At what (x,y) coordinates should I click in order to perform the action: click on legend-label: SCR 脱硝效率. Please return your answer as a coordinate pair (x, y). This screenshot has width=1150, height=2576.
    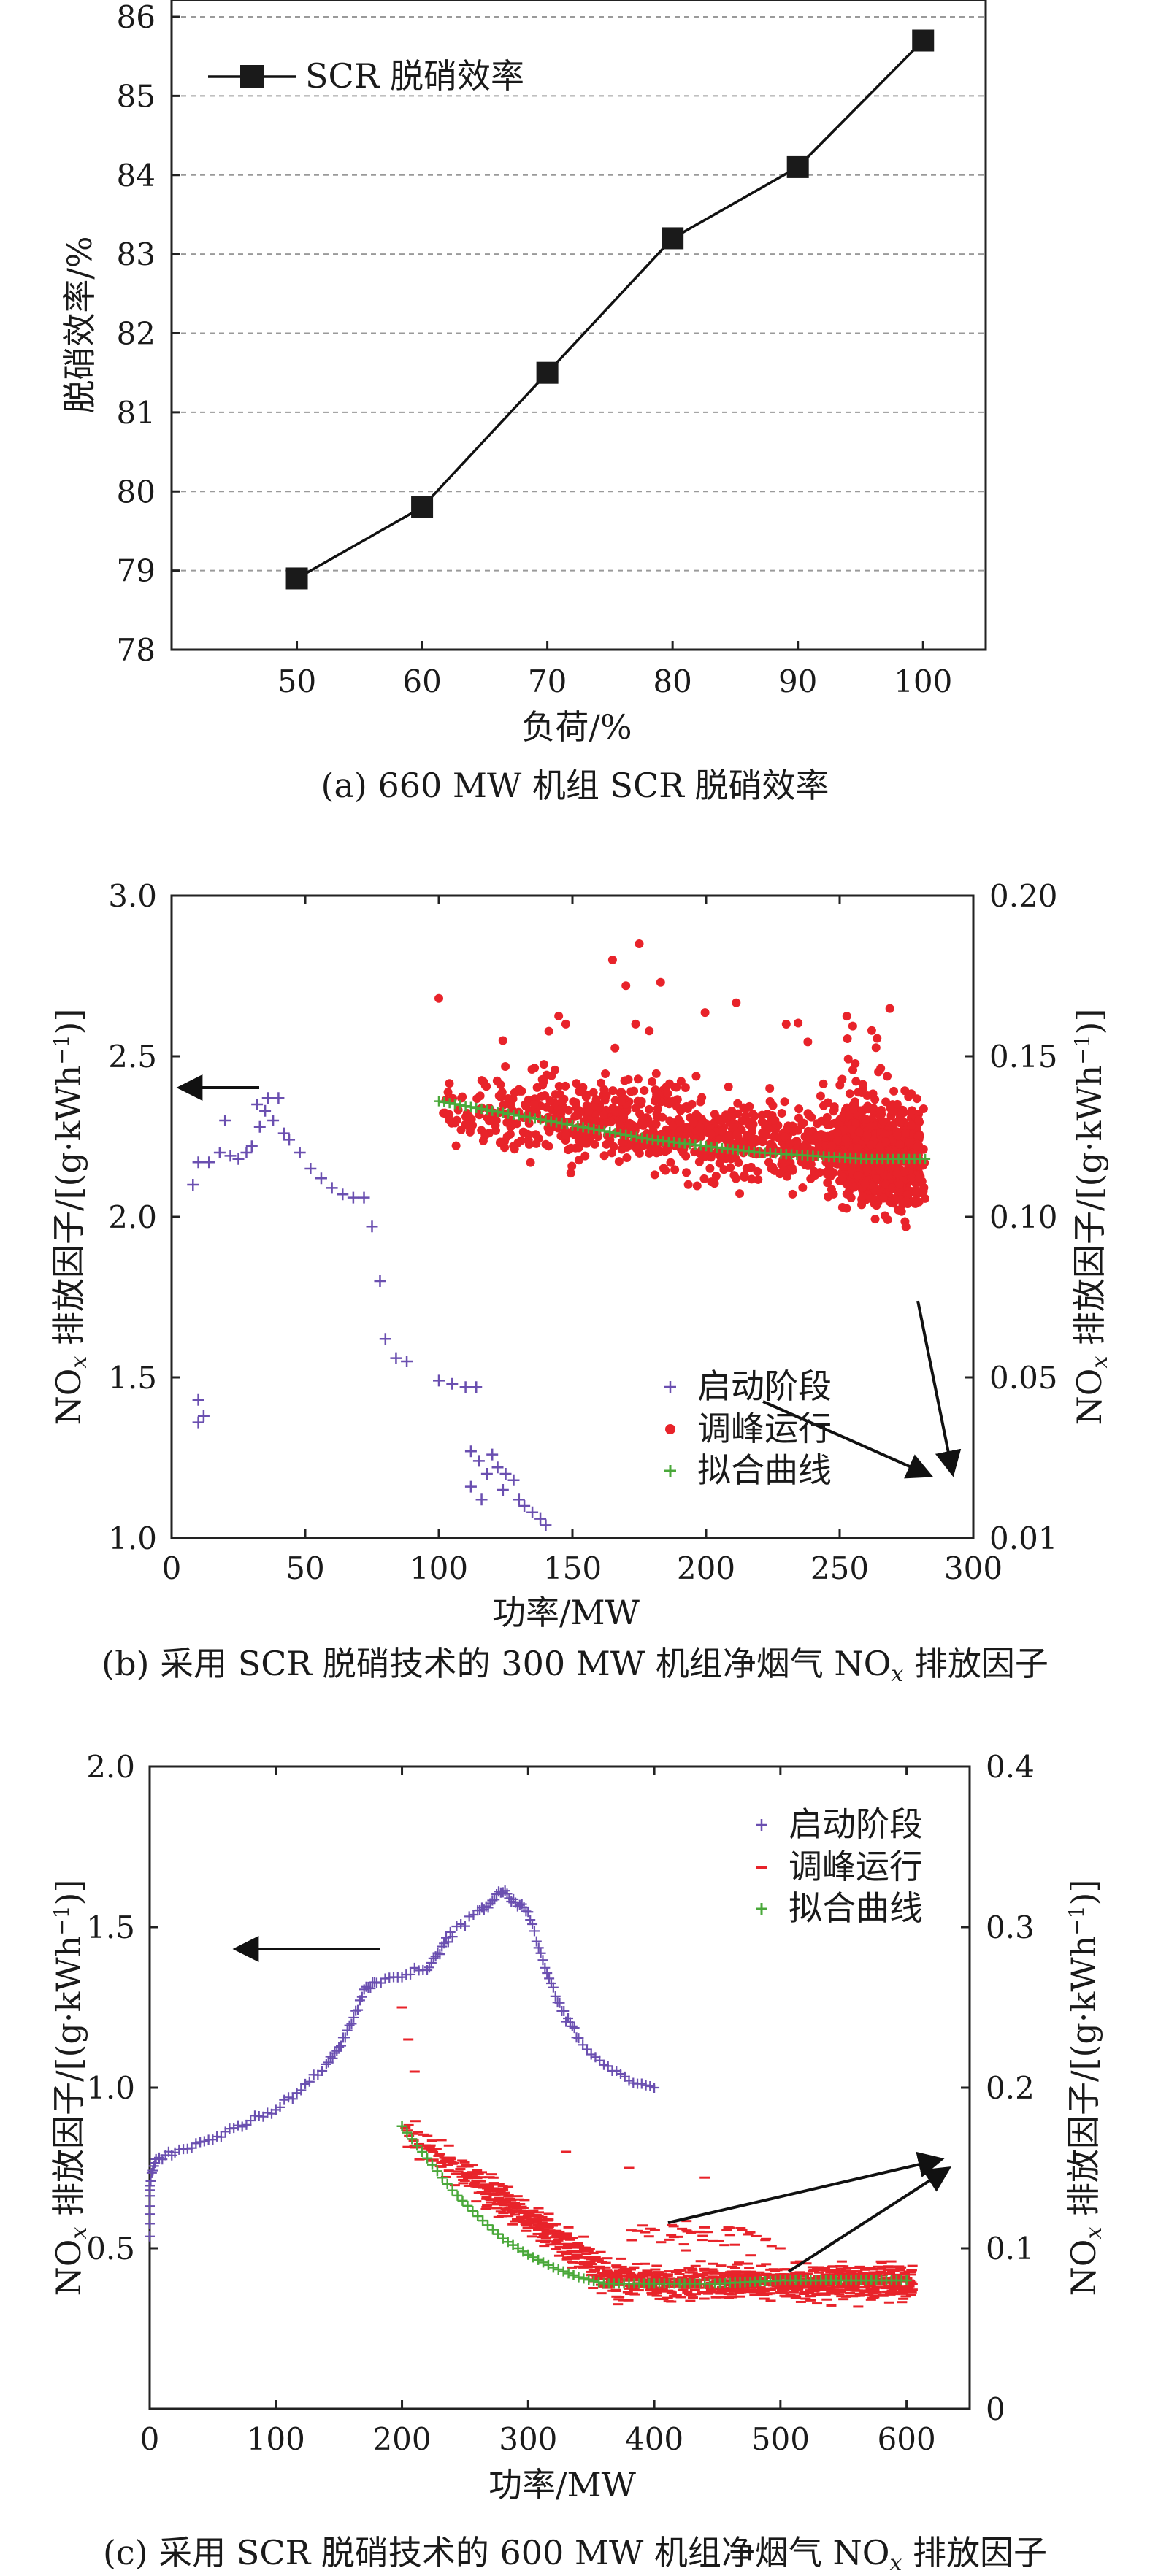
    Looking at the image, I should click on (415, 76).